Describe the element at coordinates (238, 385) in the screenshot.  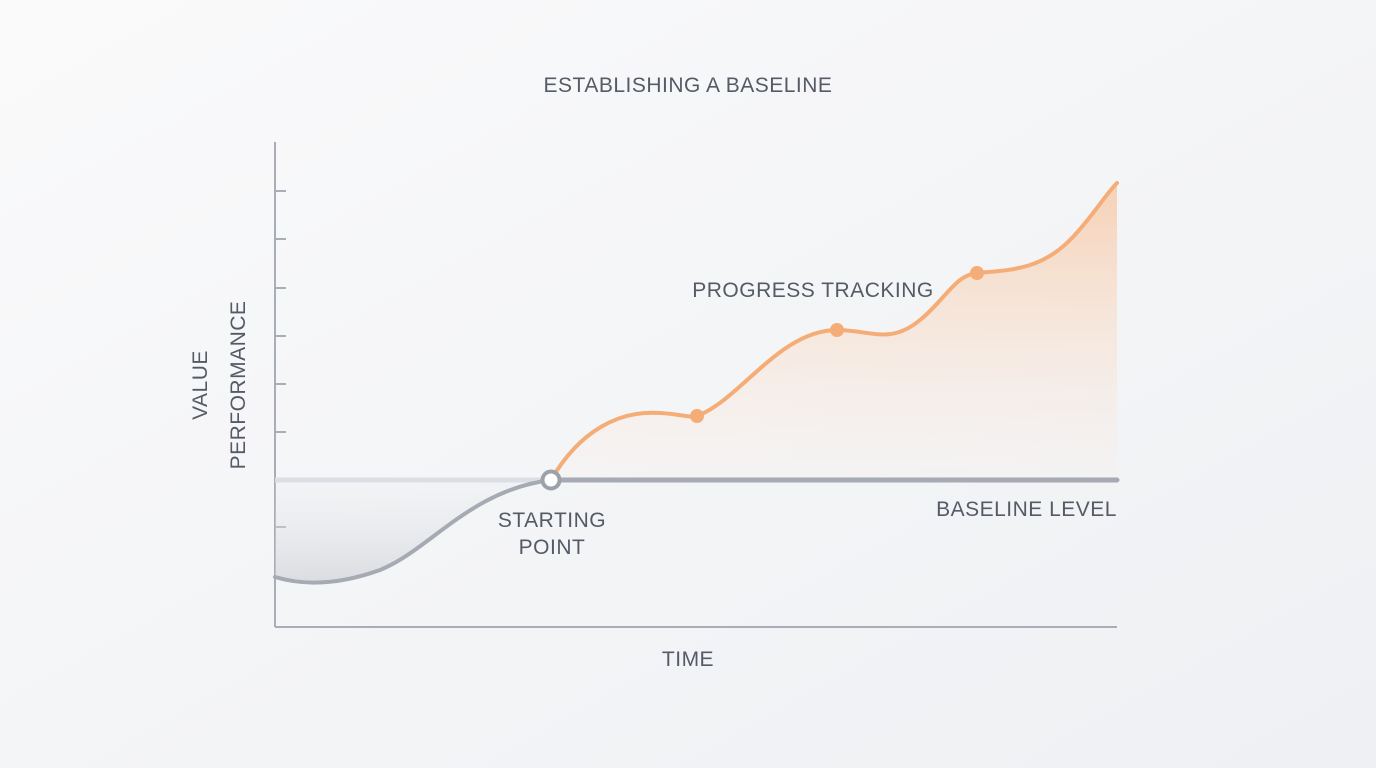
I see `y-axis-label: PERFORMANCE` at that location.